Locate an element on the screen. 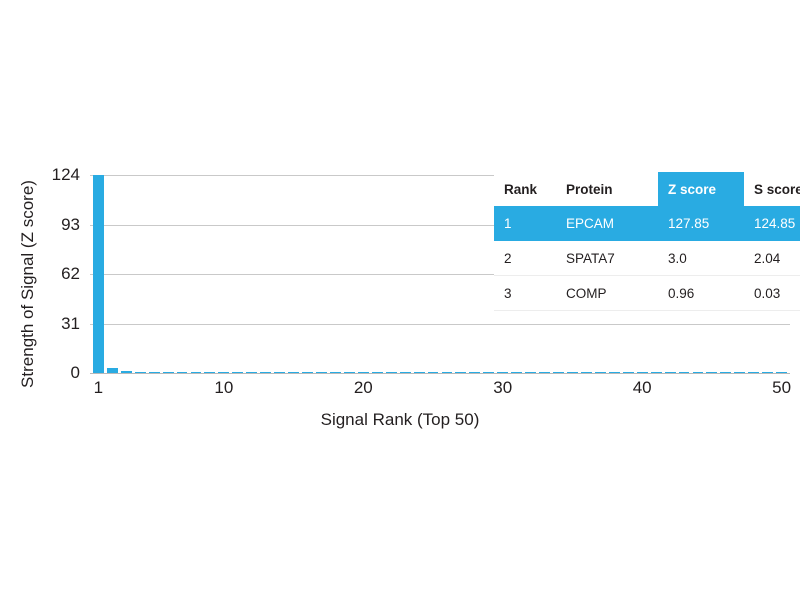 Image resolution: width=800 pixels, height=600 pixels. x-axis-baseline is located at coordinates (440, 373).